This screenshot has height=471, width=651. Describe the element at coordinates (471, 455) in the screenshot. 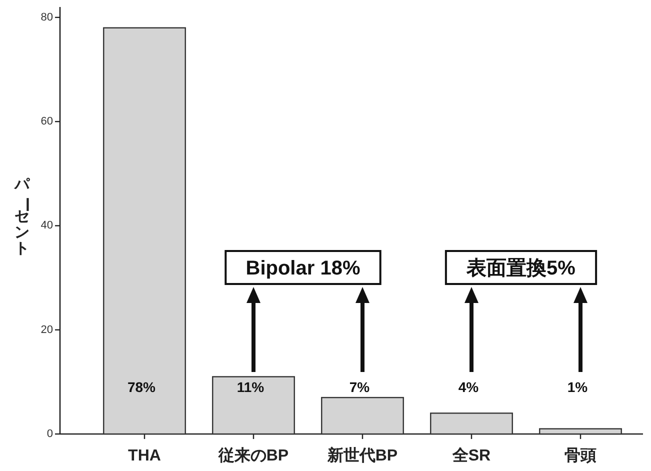

I see `x-tick-label: 全SR` at that location.